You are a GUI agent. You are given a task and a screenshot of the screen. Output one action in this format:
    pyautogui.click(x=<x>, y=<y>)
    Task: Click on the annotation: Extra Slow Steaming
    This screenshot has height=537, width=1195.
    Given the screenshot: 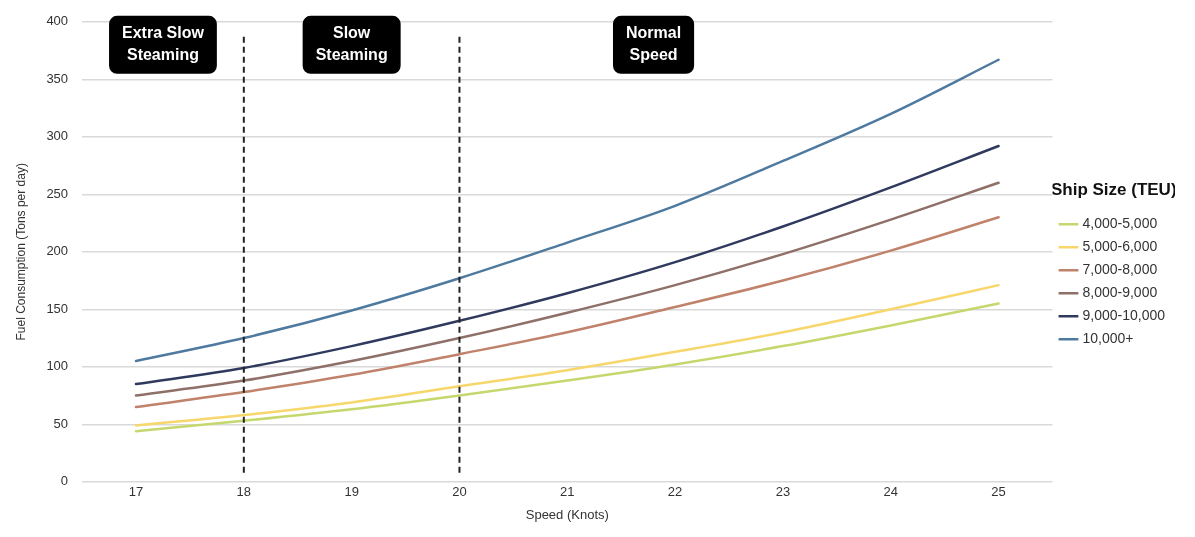 What is the action you would take?
    pyautogui.click(x=163, y=44)
    